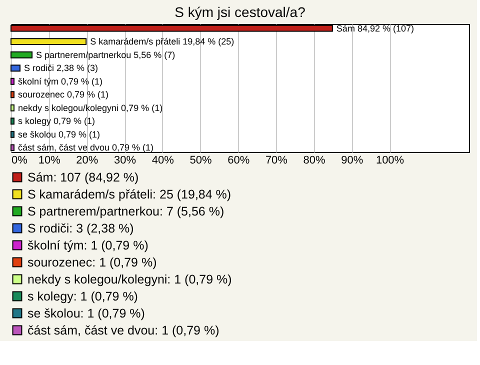  I want to click on data-label: se školou 0,79 % (1), so click(59, 134).